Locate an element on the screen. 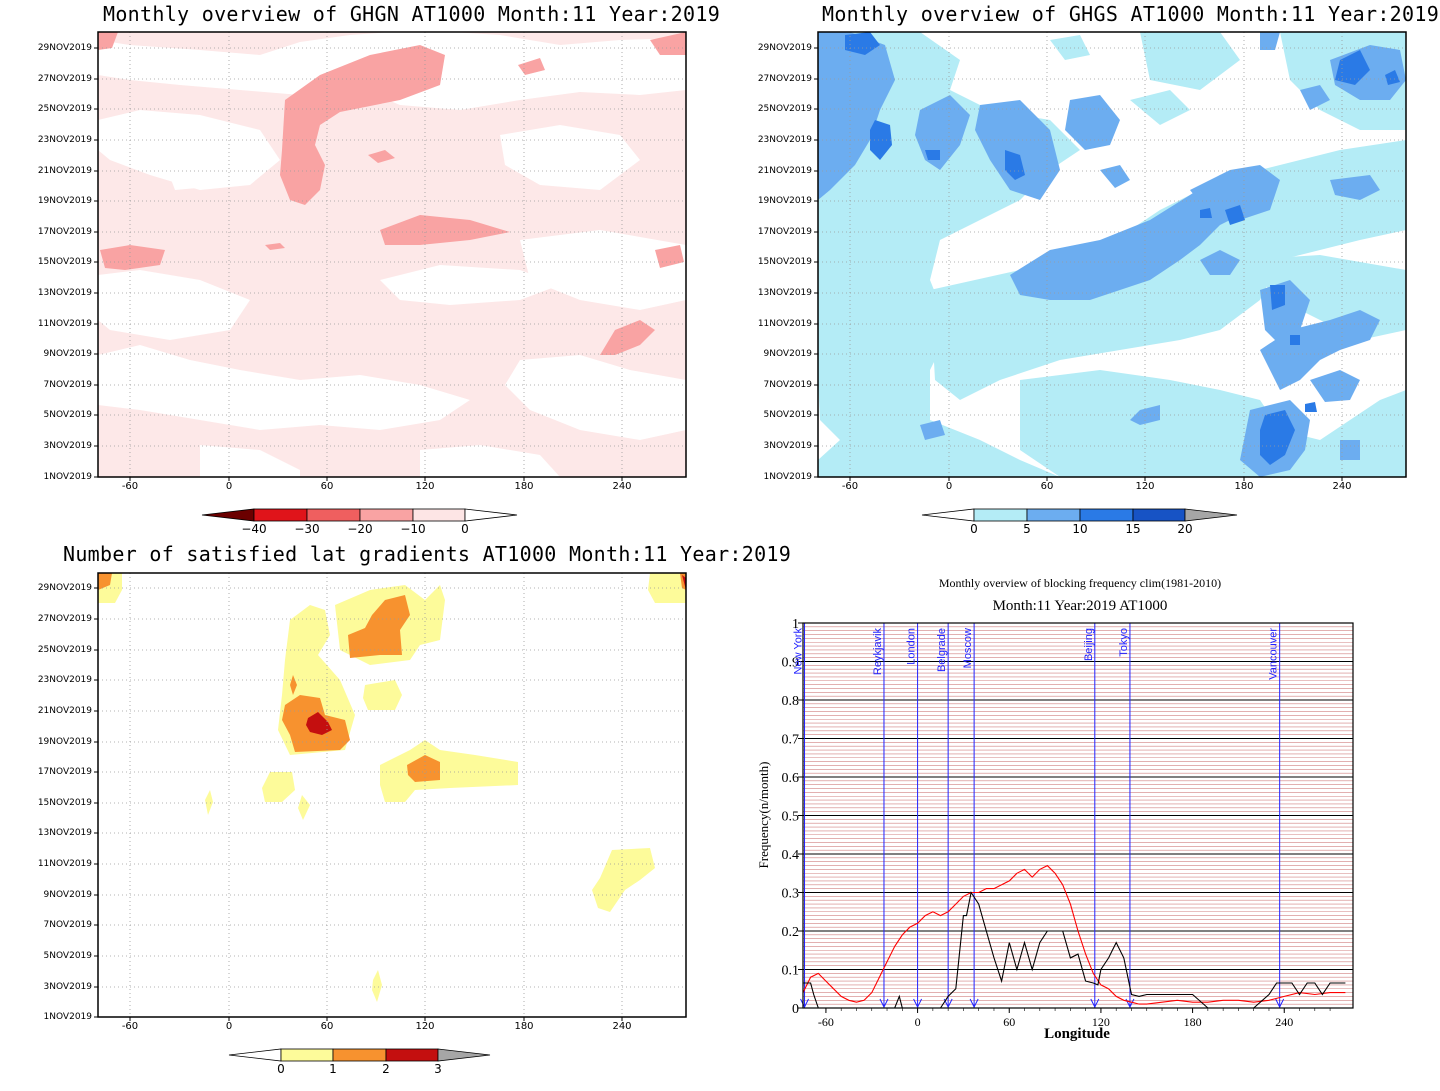  colorbar-label: 3 is located at coordinates (438, 1069).